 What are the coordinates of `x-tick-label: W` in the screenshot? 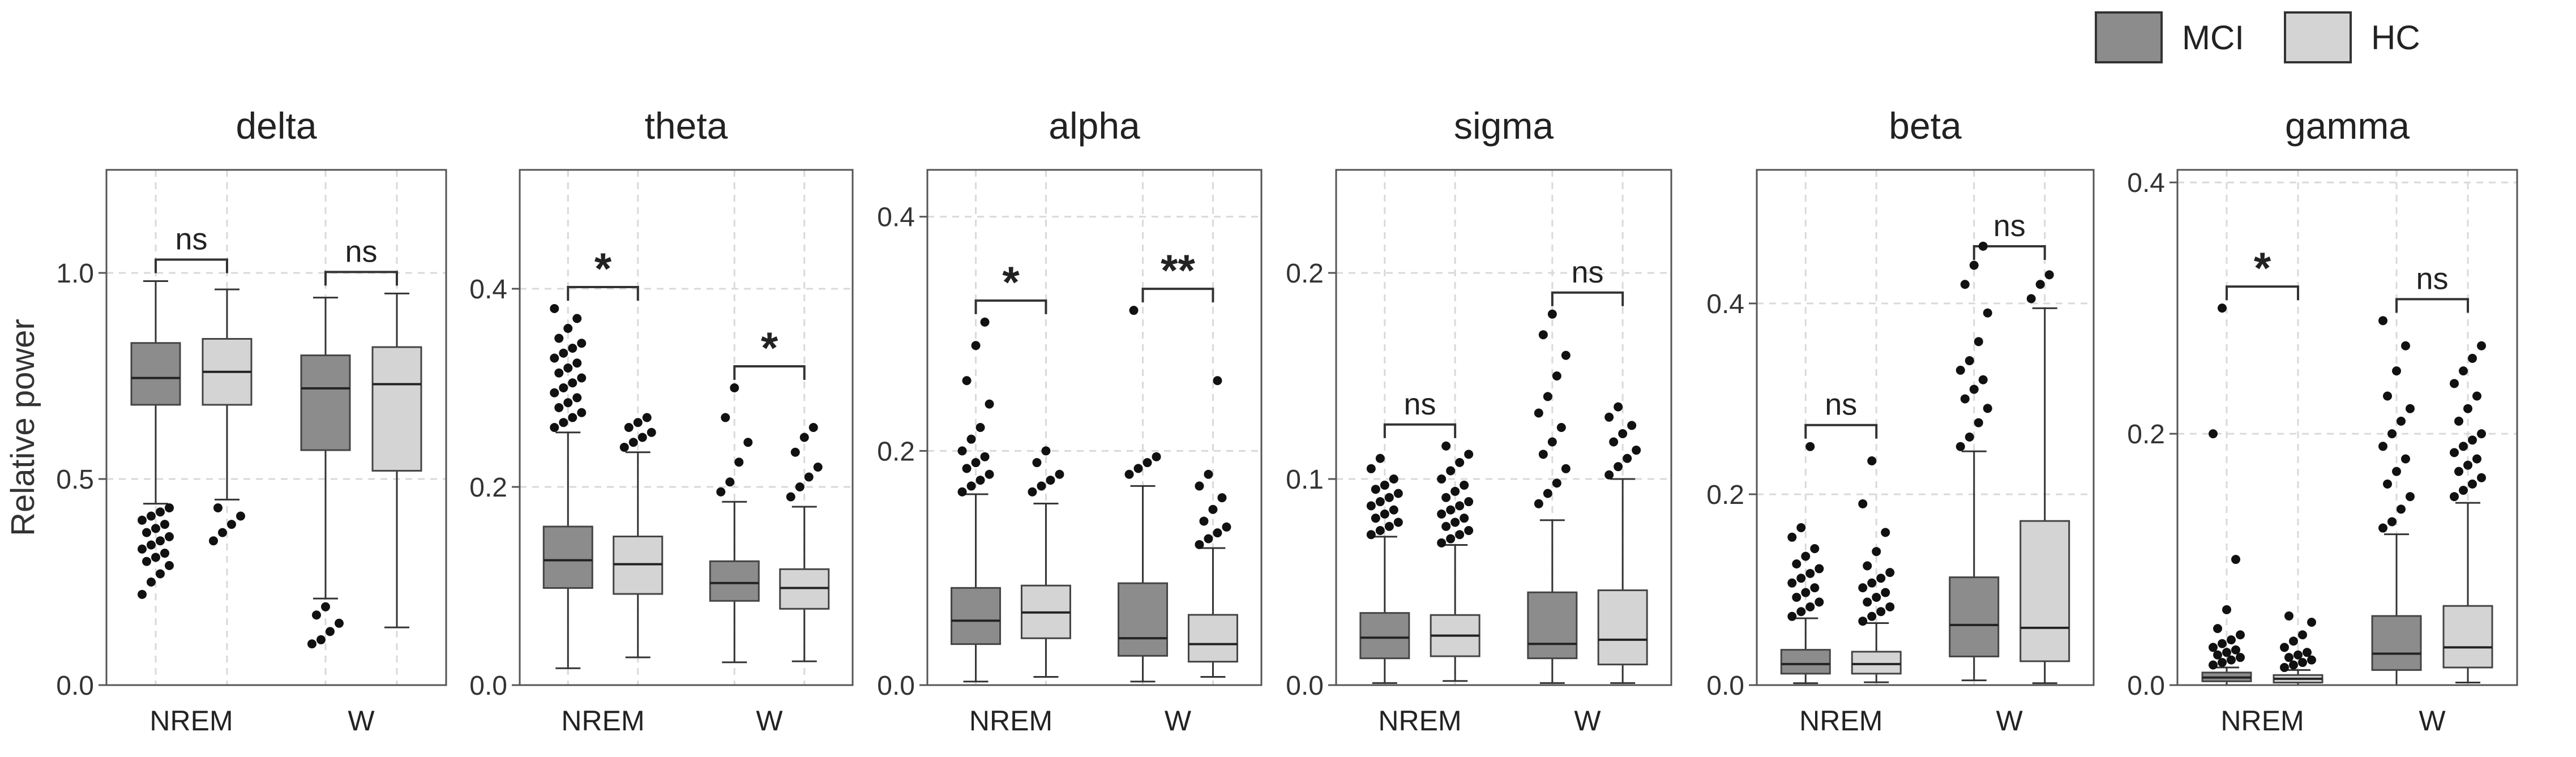 It's located at (1587, 721).